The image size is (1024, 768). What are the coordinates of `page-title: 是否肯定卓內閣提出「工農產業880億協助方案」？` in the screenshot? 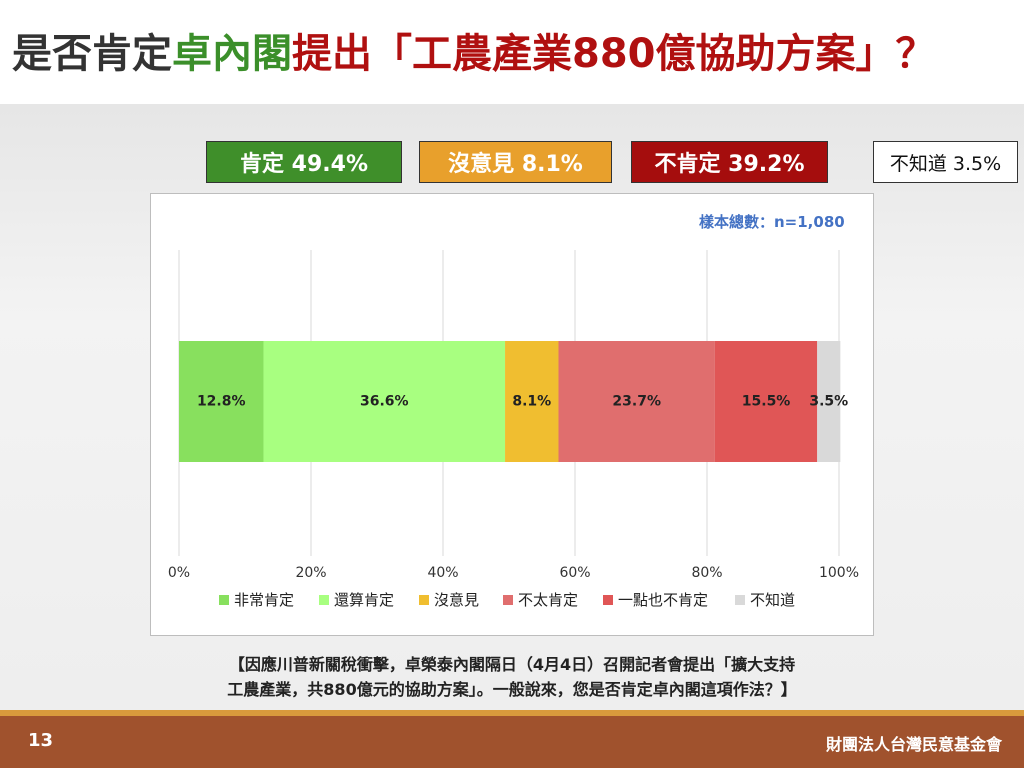 It's located at (474, 54).